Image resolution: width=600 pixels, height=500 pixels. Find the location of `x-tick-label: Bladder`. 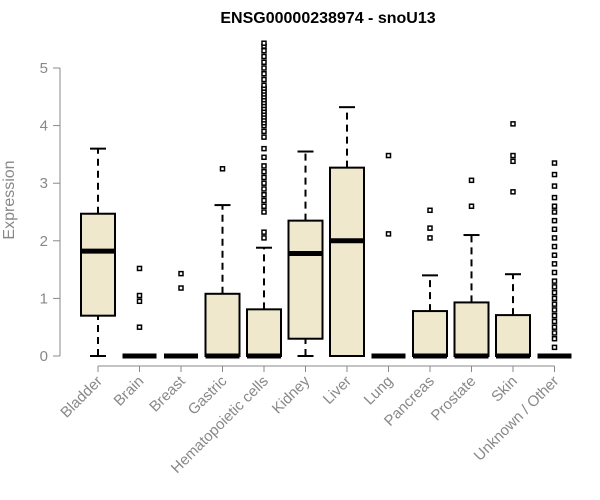

x-tick-label: Bladder is located at coordinates (81, 397).